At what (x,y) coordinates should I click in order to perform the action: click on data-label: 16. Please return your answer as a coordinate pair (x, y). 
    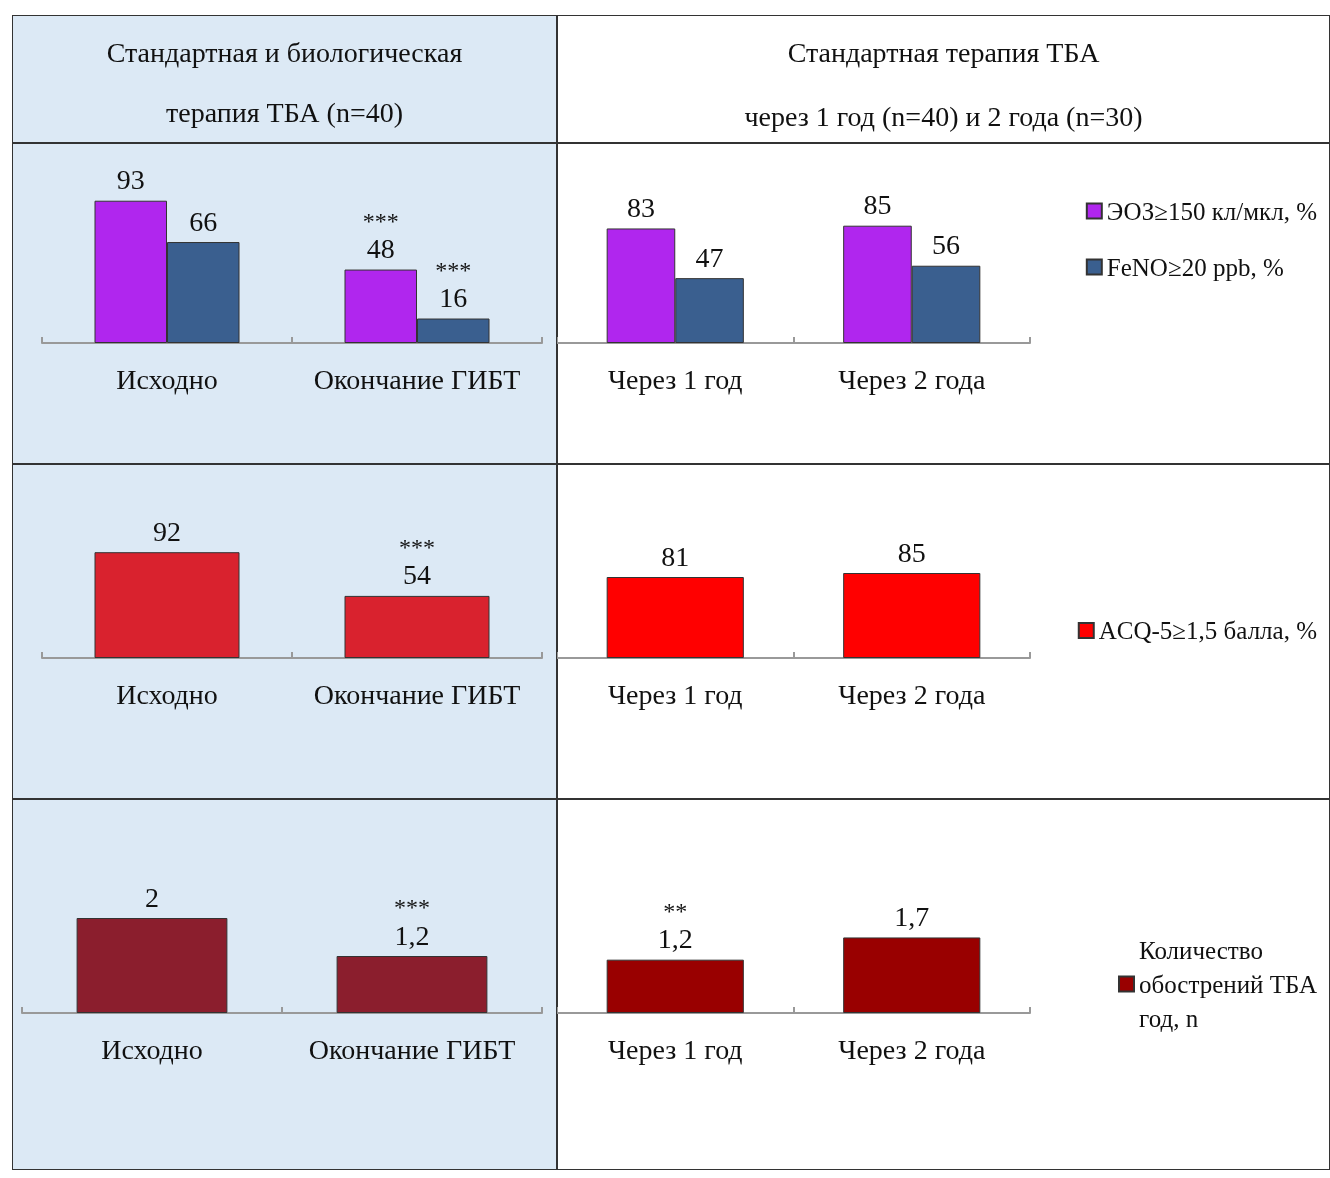
    Looking at the image, I should click on (453, 298).